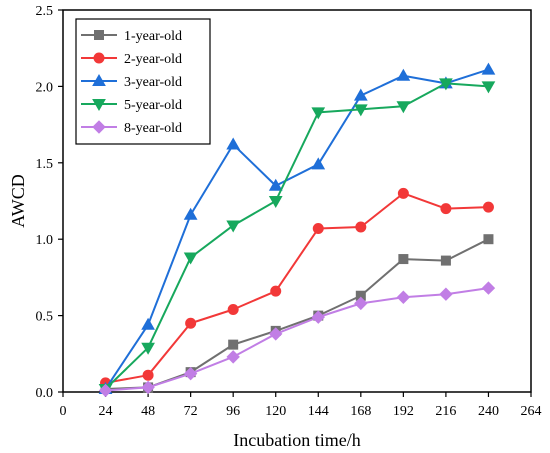 The height and width of the screenshot is (453, 550). I want to click on y-tick-label-1.0: 1.0, so click(45, 240).